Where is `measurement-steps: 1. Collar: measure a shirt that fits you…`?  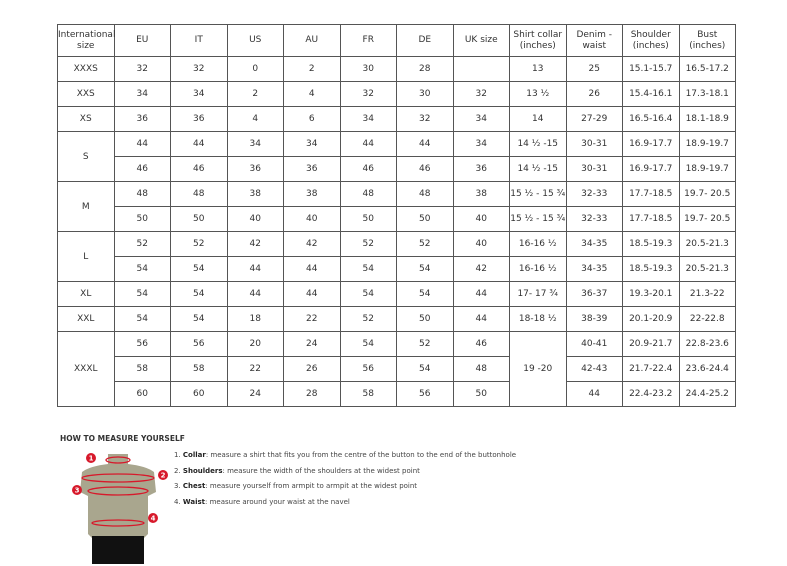
measurement-steps: 1. Collar: measure a shirt that fits you… is located at coordinates (345, 482).